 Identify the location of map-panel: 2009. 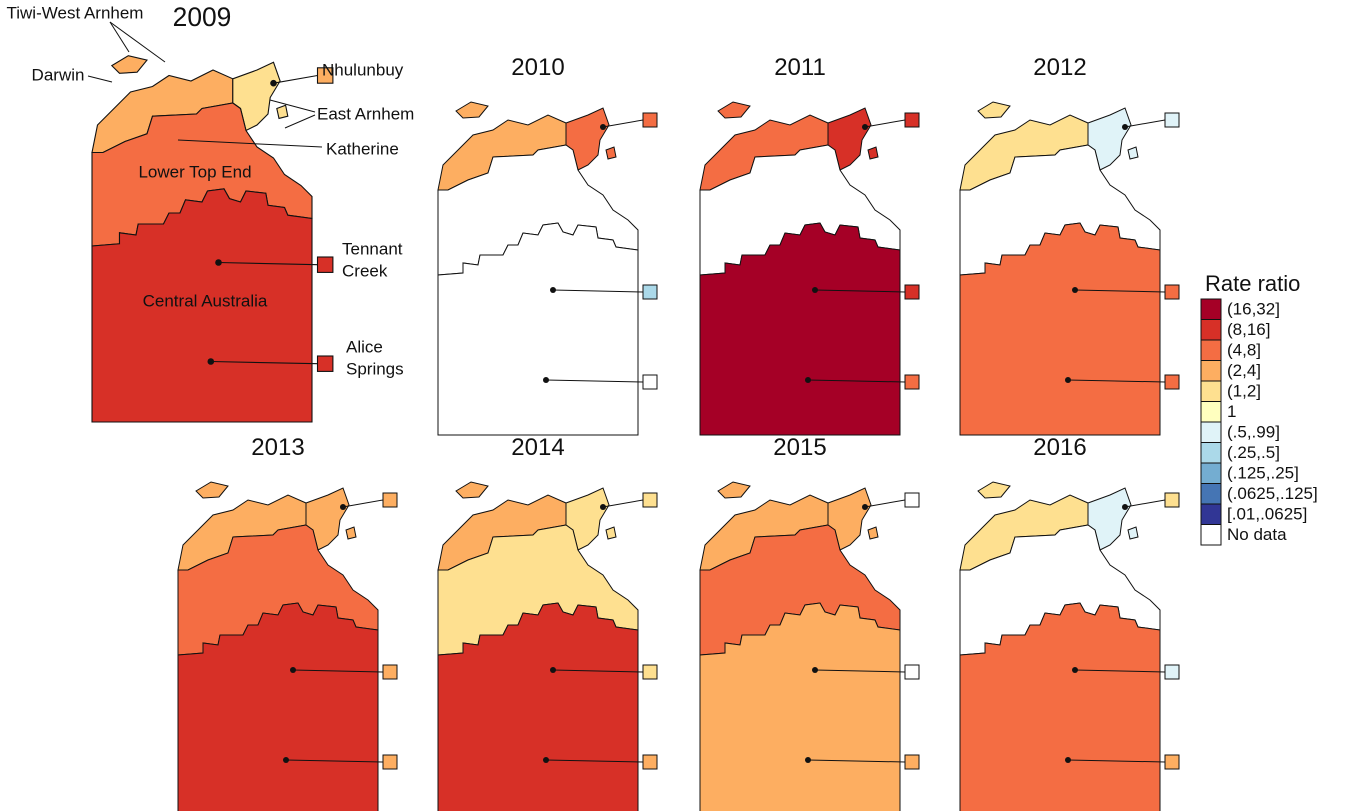
(212, 212).